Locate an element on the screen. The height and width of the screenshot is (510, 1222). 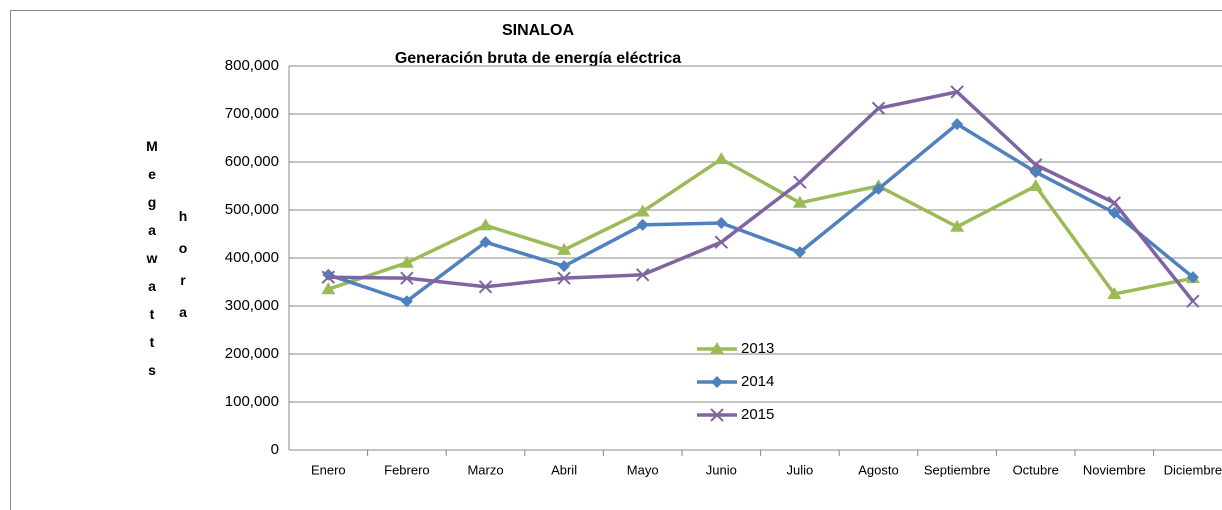
x-tick-label: Noviembre is located at coordinates (1114, 469).